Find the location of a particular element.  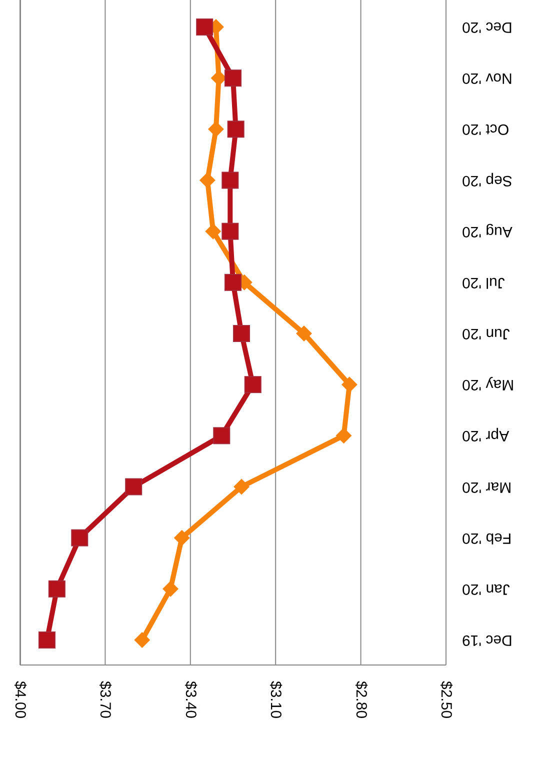

y-tick-label: Dec '20 is located at coordinates (487, 27).